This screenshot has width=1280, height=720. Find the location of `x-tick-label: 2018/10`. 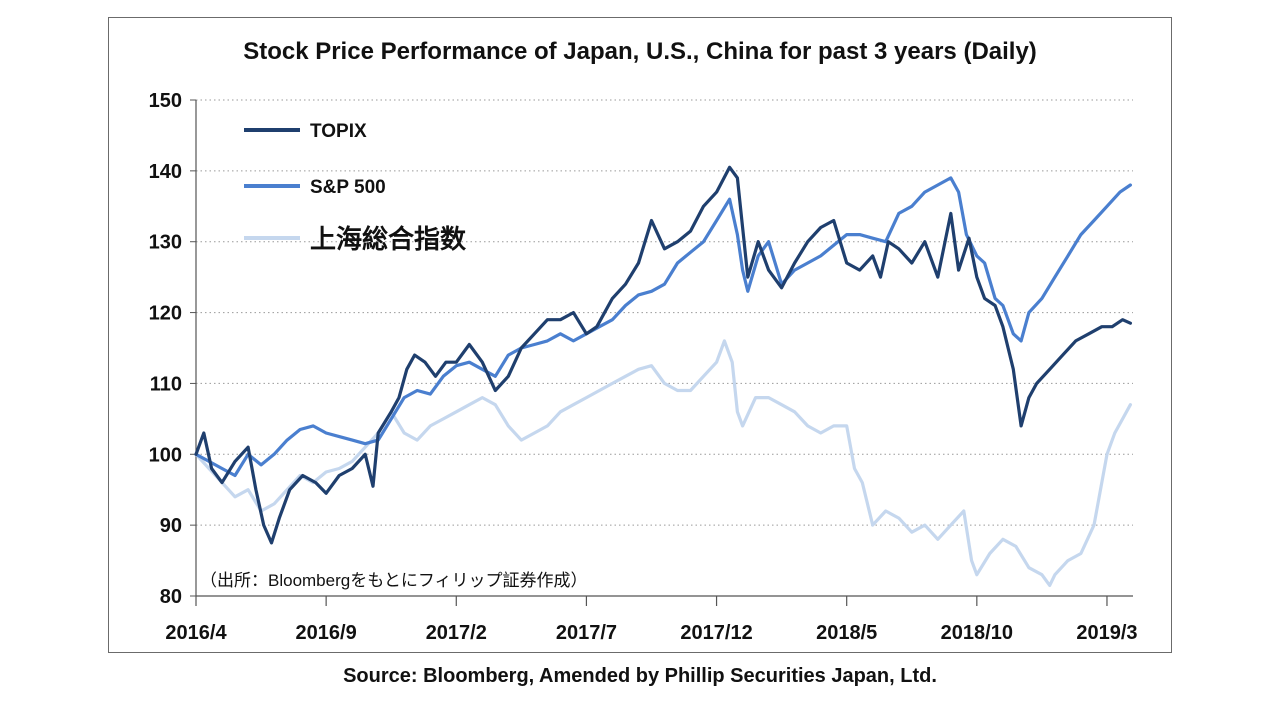

x-tick-label: 2018/10 is located at coordinates (977, 633).